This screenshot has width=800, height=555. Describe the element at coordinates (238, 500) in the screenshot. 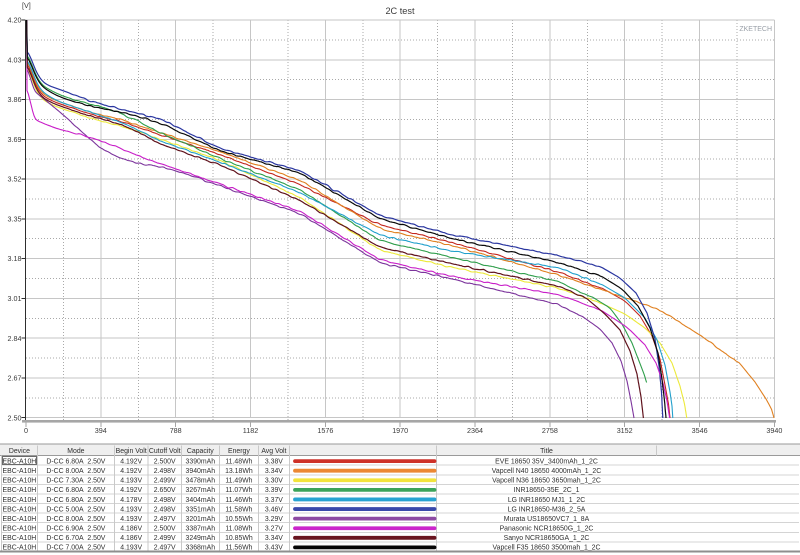

I see `svg-text: 11.46Wh` at that location.